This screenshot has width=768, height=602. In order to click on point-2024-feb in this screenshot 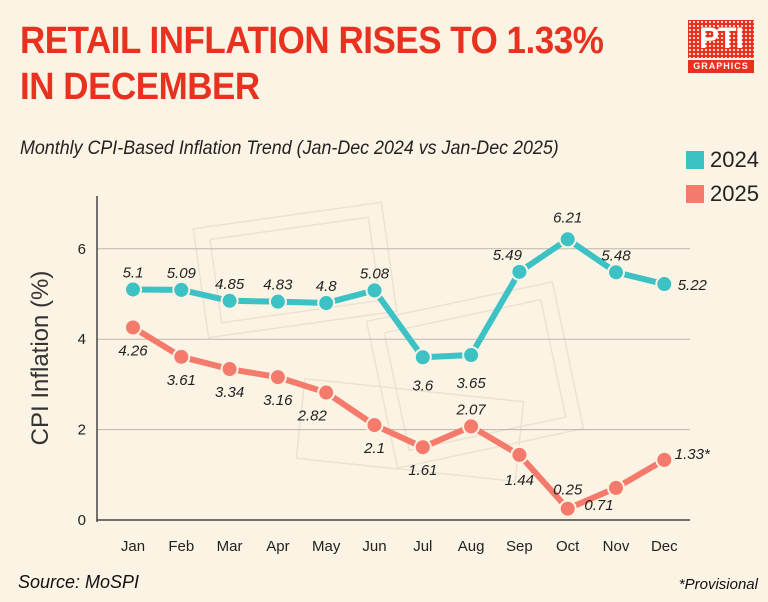, I will do `click(181, 289)`.